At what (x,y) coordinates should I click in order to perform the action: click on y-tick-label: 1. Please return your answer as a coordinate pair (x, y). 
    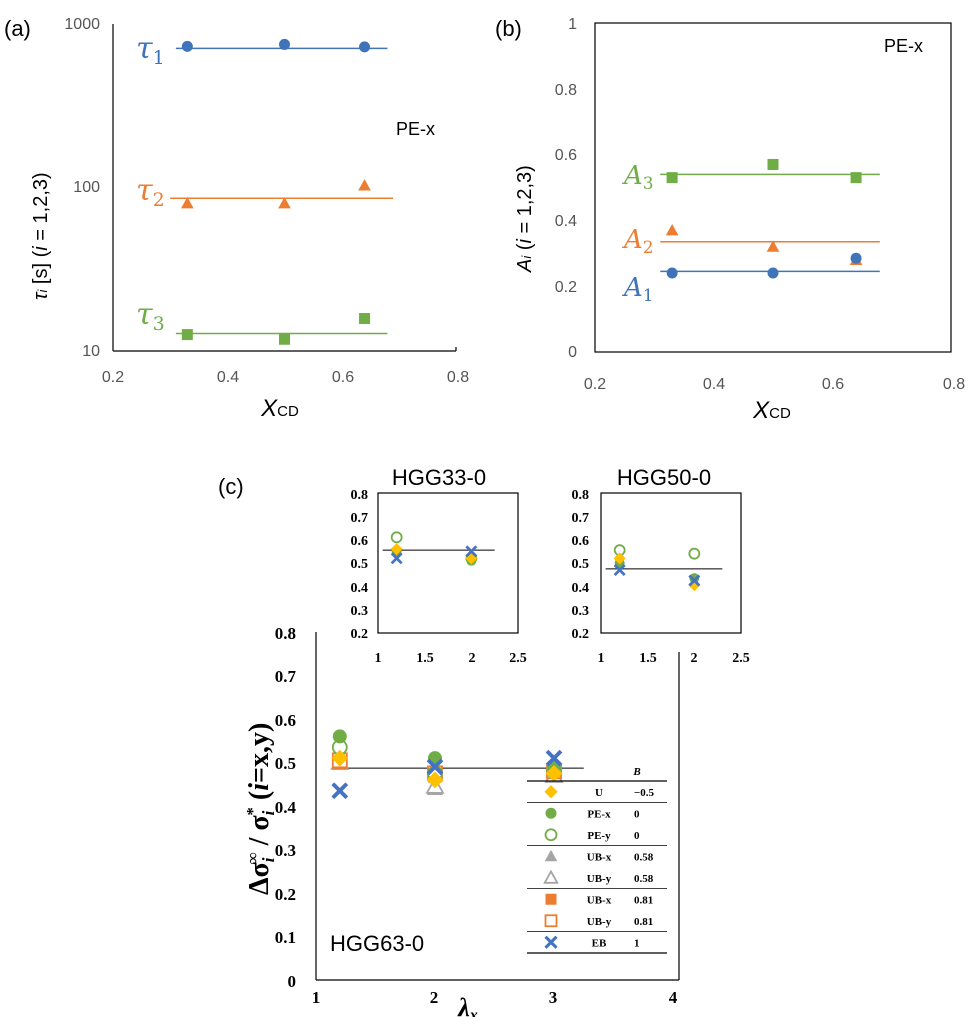
    Looking at the image, I should click on (572, 24).